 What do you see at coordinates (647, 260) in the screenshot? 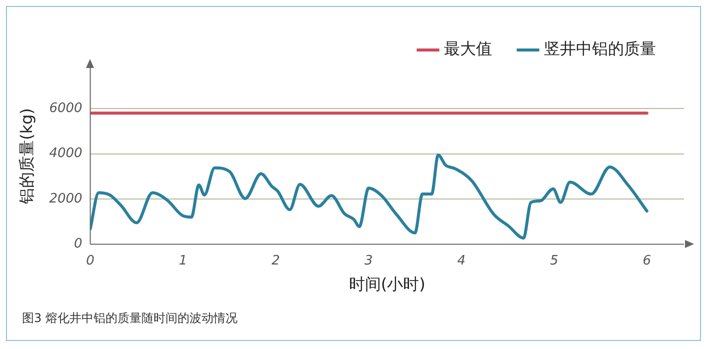
I see `x-tick-label: 6` at bounding box center [647, 260].